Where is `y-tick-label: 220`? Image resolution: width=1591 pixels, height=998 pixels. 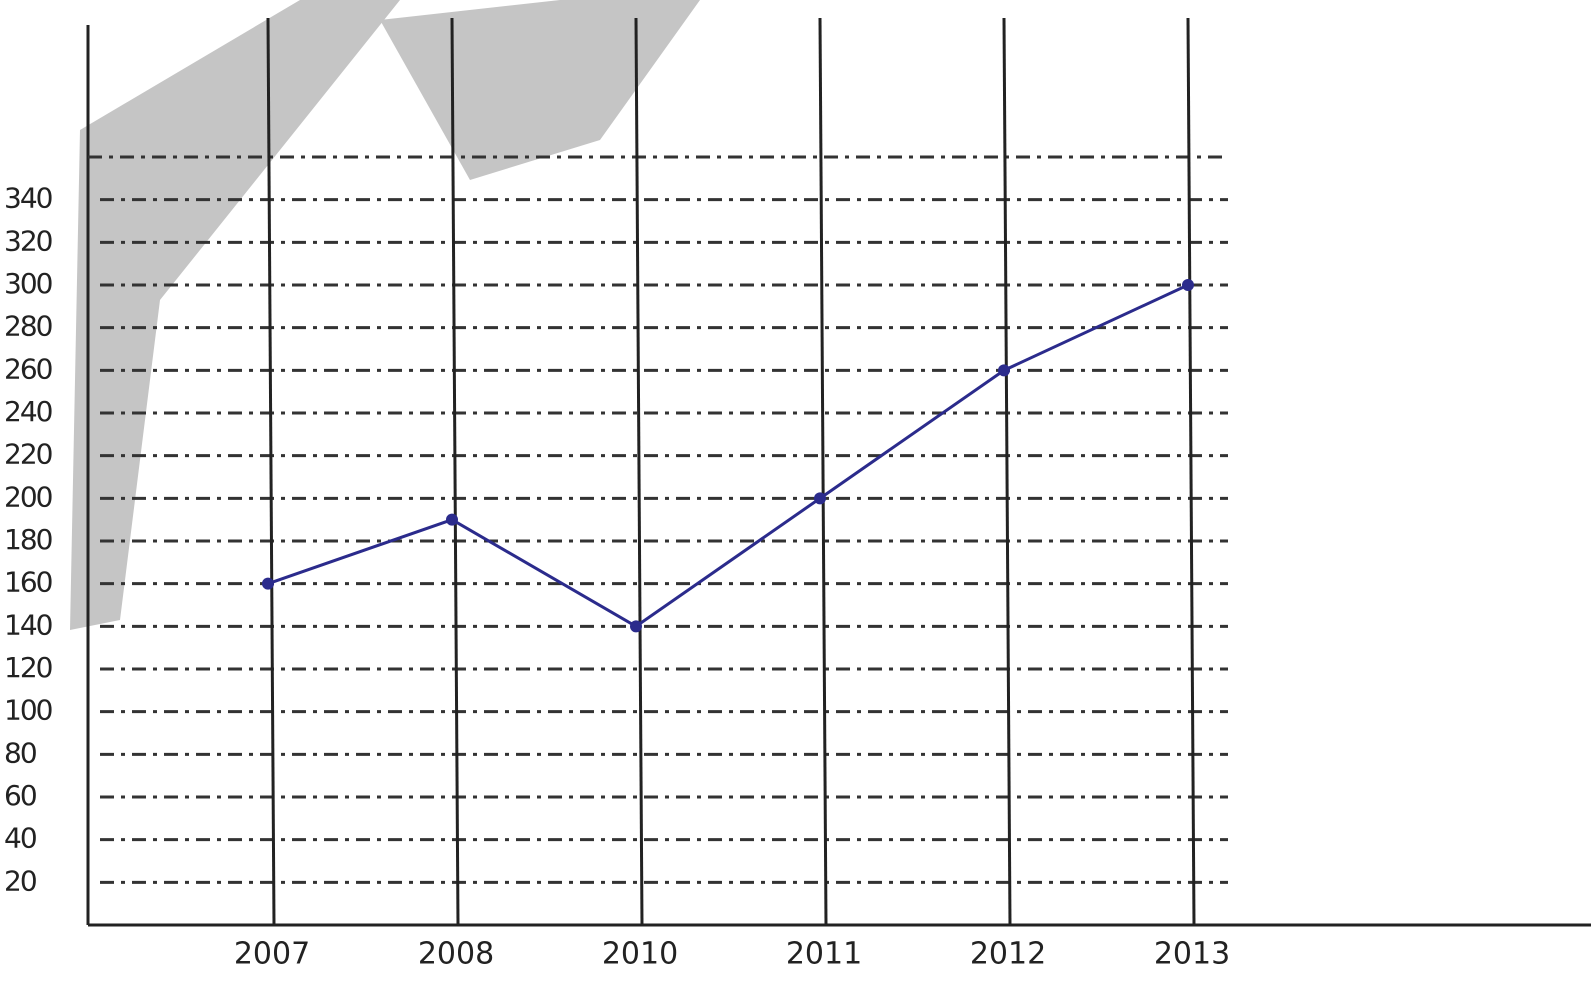 y-tick-label: 220 is located at coordinates (28, 454).